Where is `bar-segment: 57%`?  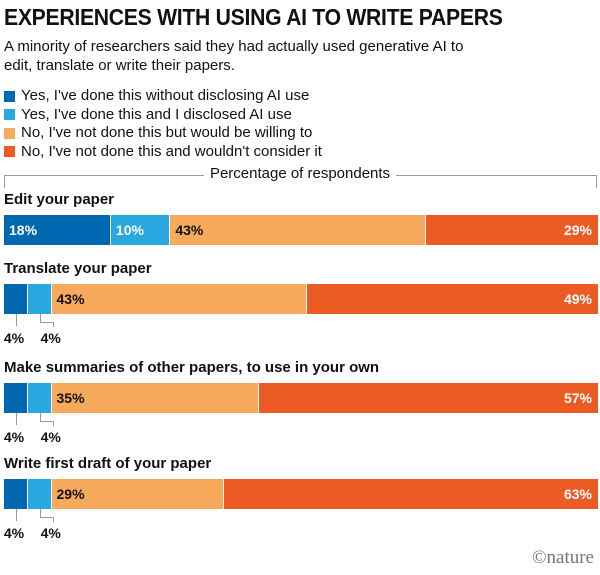 bar-segment: 57% is located at coordinates (428, 398).